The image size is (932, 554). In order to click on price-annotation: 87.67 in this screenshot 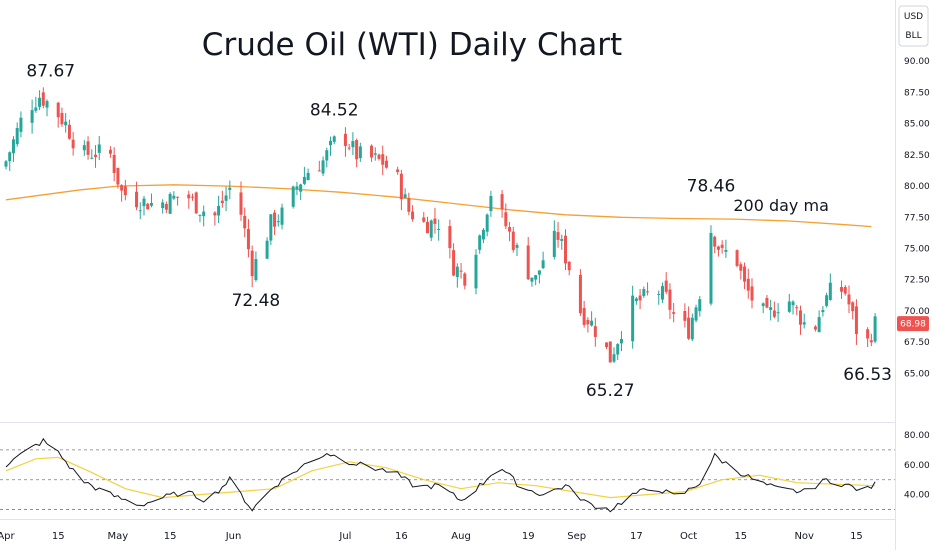, I will do `click(50, 71)`.